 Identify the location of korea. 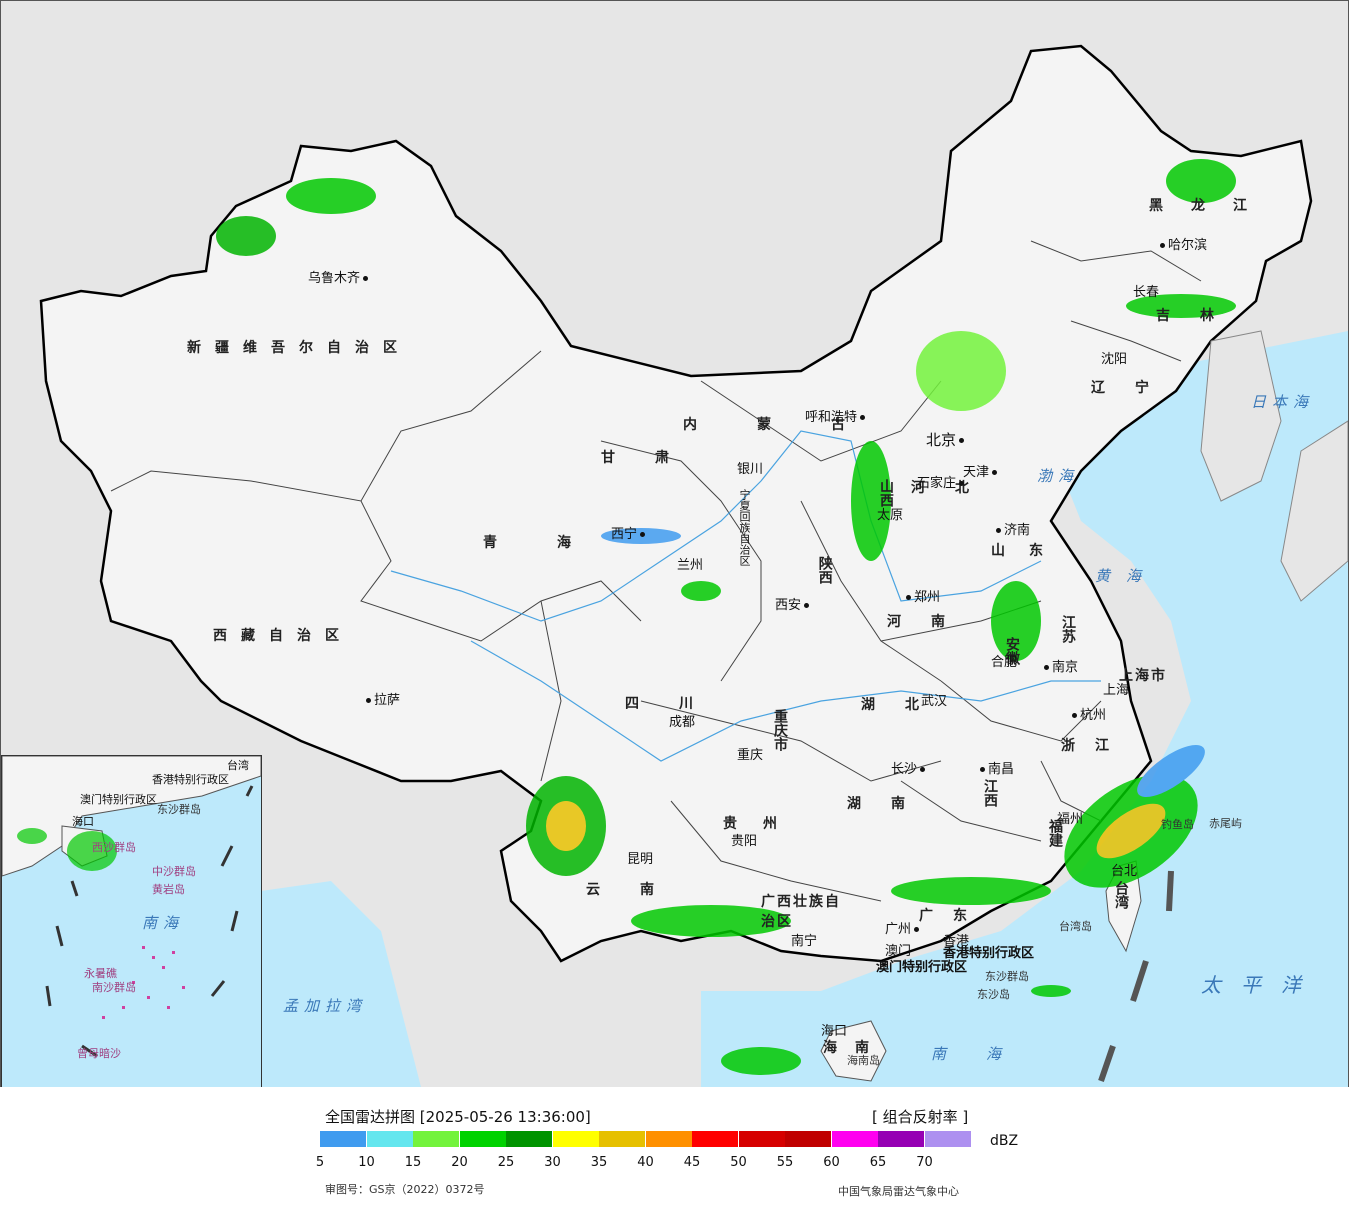
(1241, 416).